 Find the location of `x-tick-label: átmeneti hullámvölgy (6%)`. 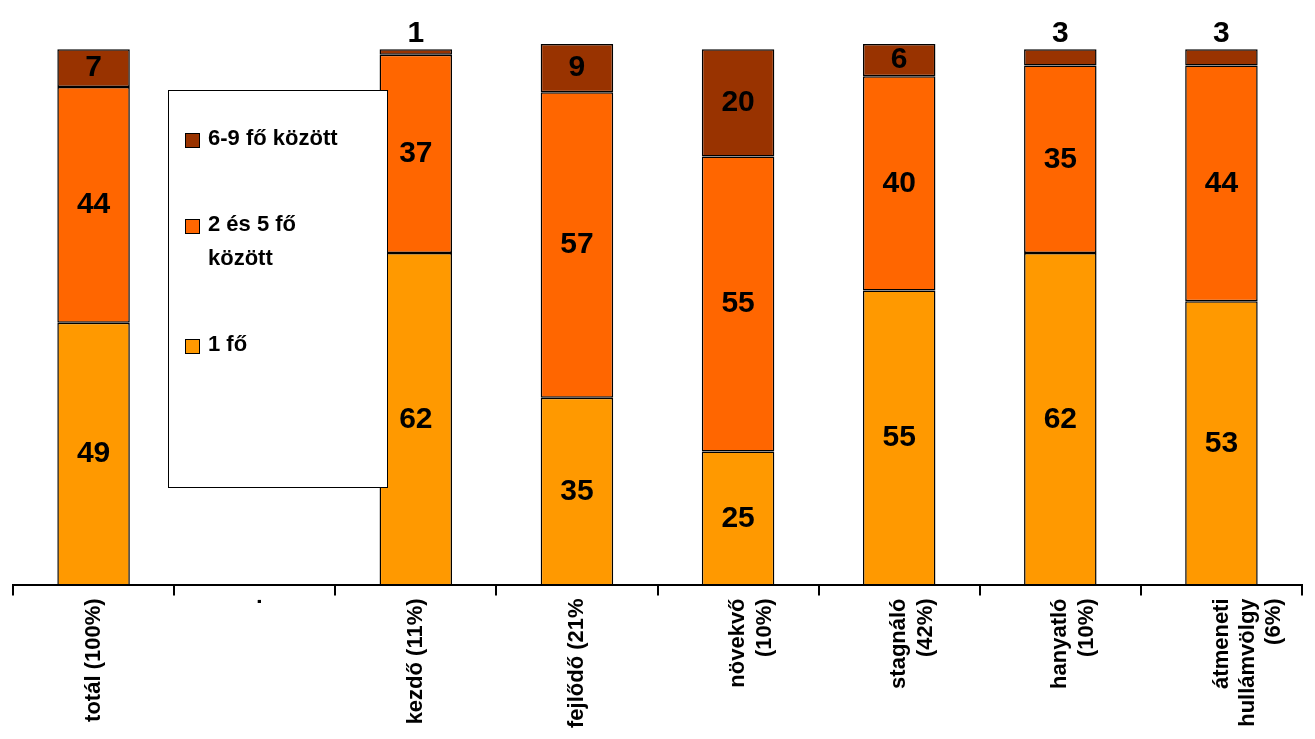

x-tick-label: átmeneti hullámvölgy (6%) is located at coordinates (1246, 662).